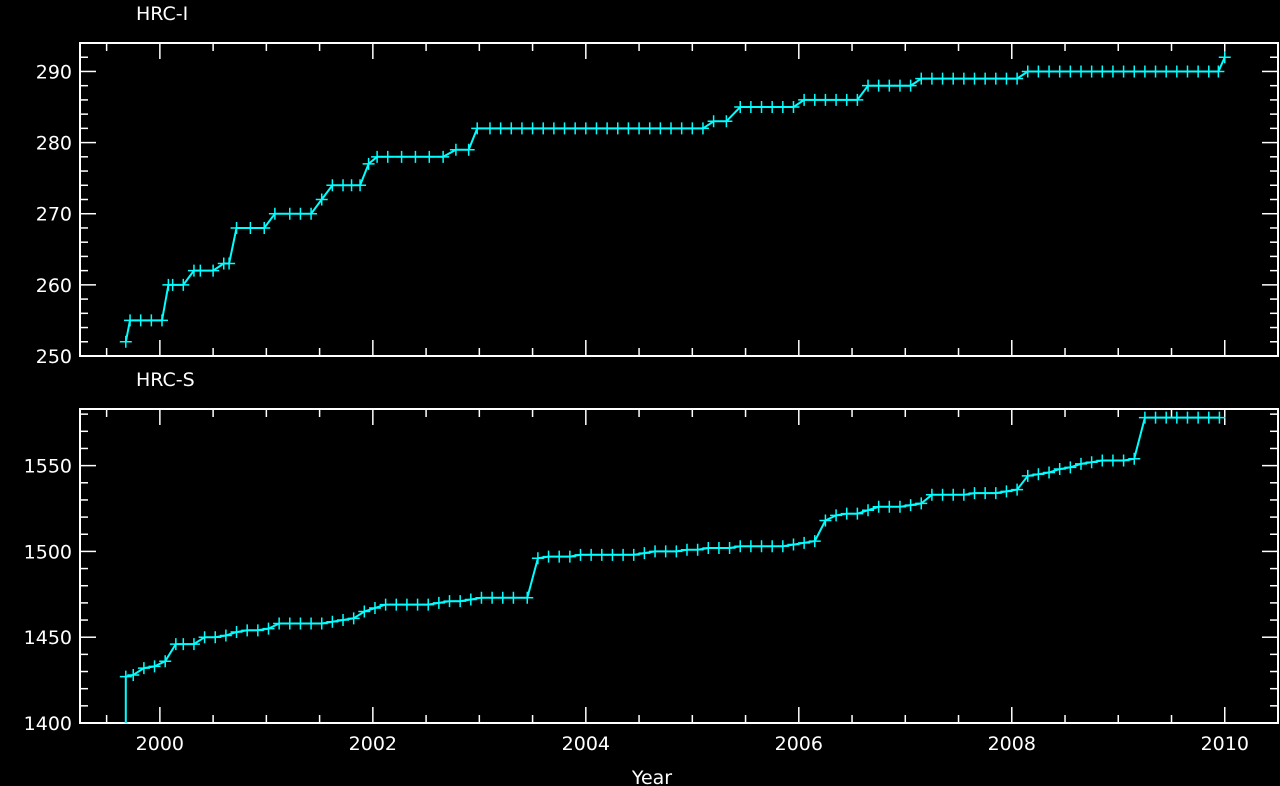 Image resolution: width=1280 pixels, height=786 pixels. What do you see at coordinates (160, 744) in the screenshot?
I see `hrc-s-x-tick-label: 2000` at bounding box center [160, 744].